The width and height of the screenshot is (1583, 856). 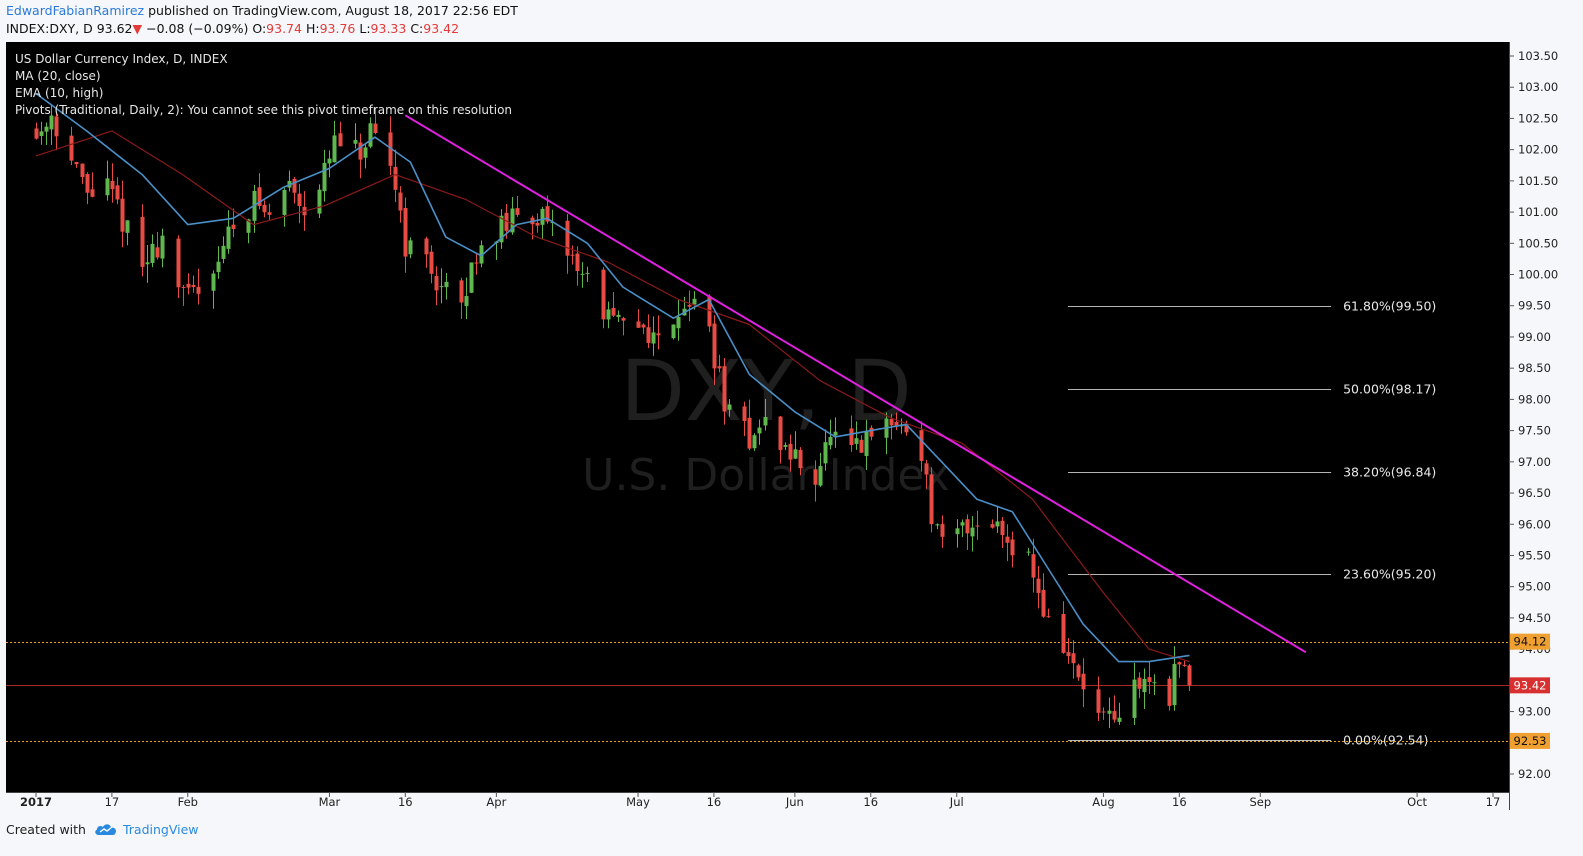 I want to click on time-tick-label: 2017, so click(x=36, y=802).